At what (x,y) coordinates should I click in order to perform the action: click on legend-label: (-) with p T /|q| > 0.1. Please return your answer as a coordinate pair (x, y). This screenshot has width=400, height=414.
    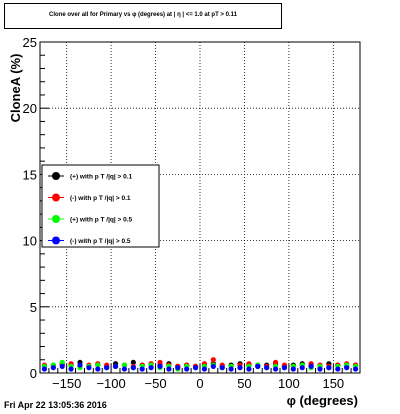
    Looking at the image, I should click on (100, 198).